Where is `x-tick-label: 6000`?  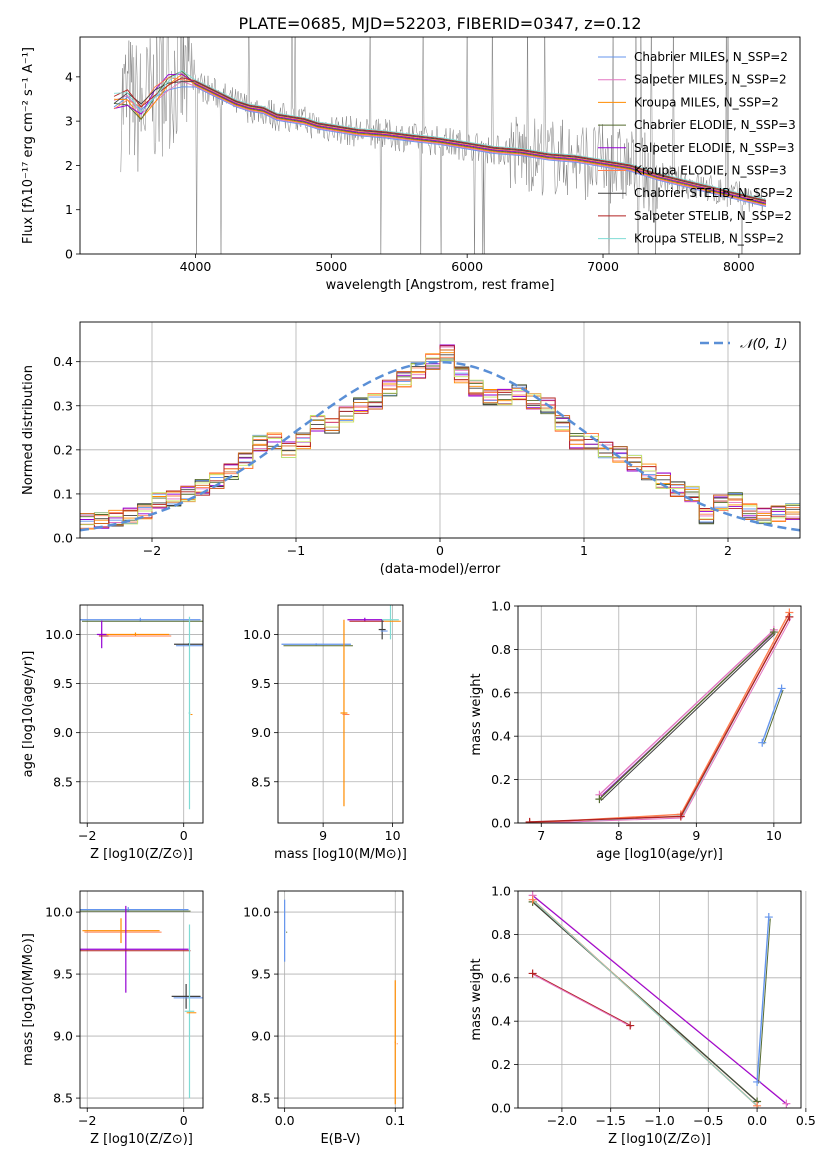
x-tick-label: 6000 is located at coordinates (467, 266).